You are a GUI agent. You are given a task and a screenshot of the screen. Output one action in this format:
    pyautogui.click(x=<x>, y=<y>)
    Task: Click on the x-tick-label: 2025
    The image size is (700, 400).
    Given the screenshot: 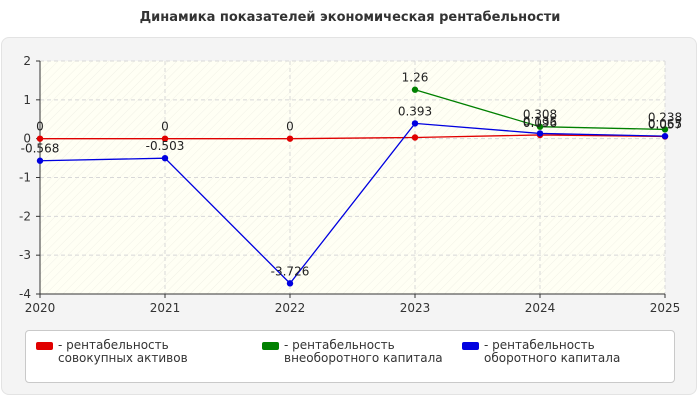 What is the action you would take?
    pyautogui.click(x=665, y=308)
    